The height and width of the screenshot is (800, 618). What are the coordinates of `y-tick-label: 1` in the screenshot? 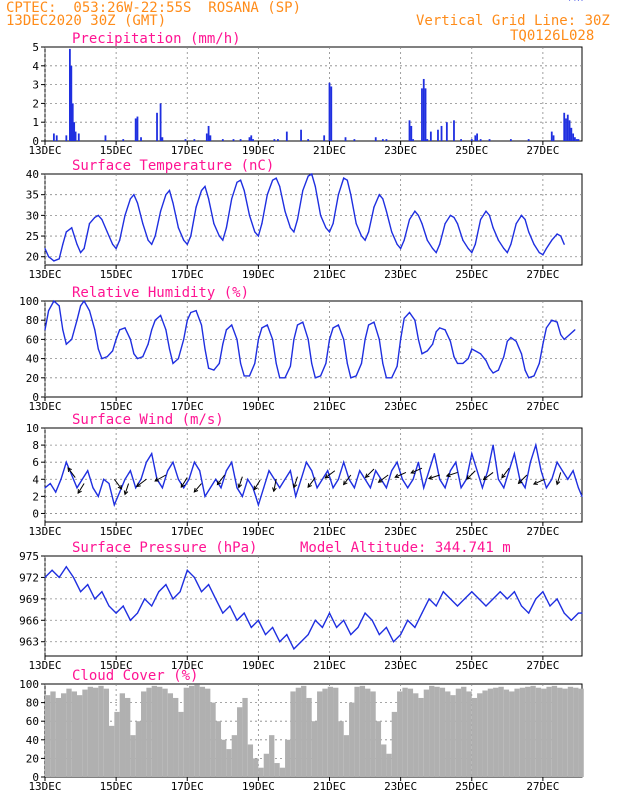 It's located at (35, 122).